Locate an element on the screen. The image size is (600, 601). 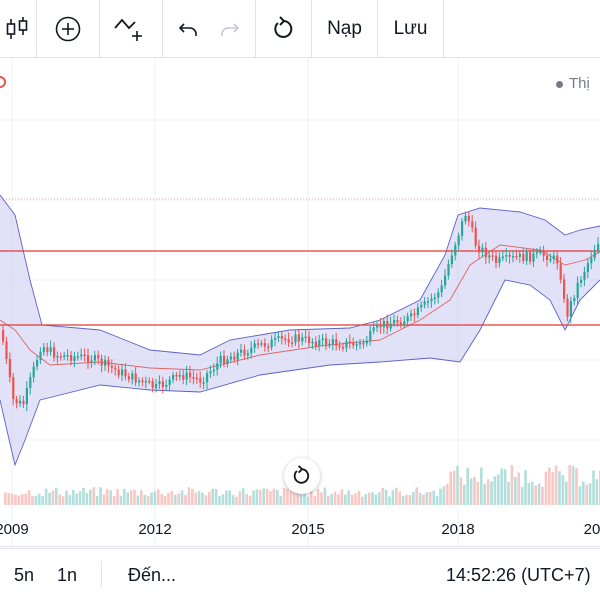
redo-button is located at coordinates (230, 28).